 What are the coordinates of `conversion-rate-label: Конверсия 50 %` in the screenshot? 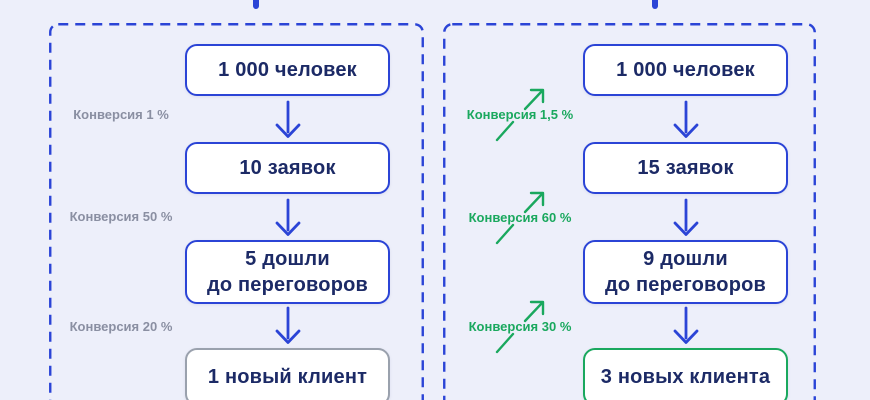 It's located at (121, 216).